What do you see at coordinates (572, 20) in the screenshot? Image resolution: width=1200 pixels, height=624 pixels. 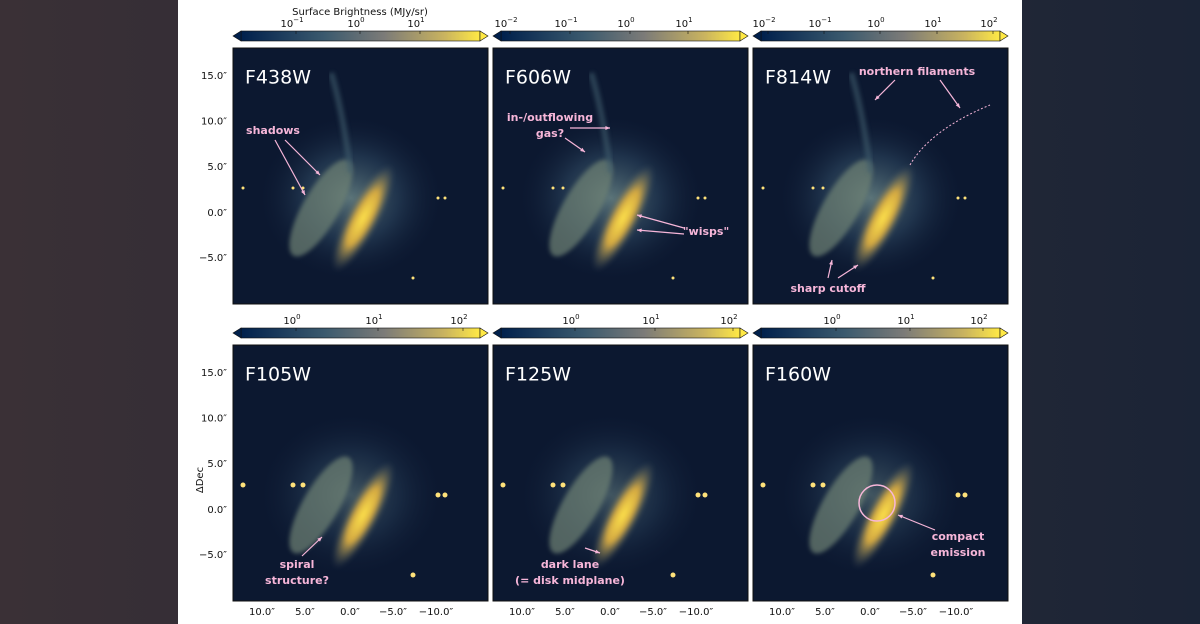 I see `colorbar-tick-exponent: −1` at bounding box center [572, 20].